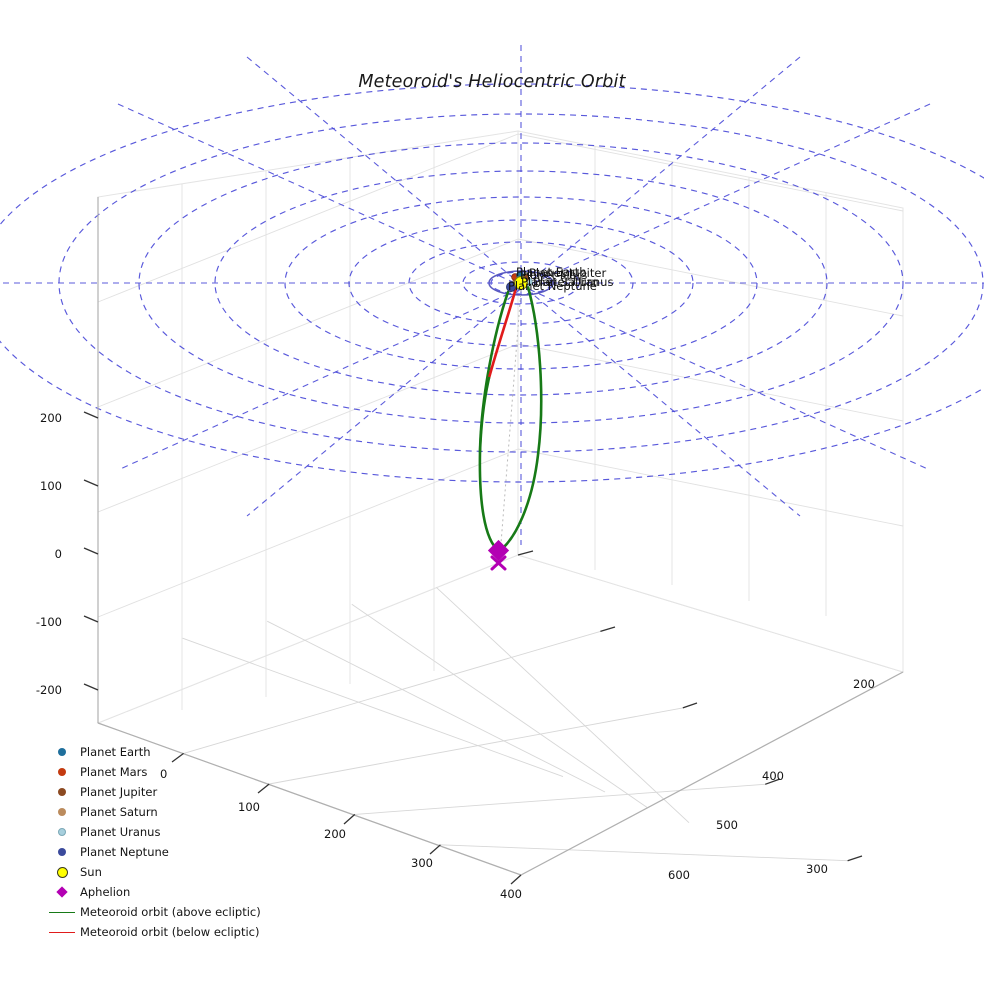  Describe the element at coordinates (498, 555) in the screenshot. I see `marker-aphelion` at that location.